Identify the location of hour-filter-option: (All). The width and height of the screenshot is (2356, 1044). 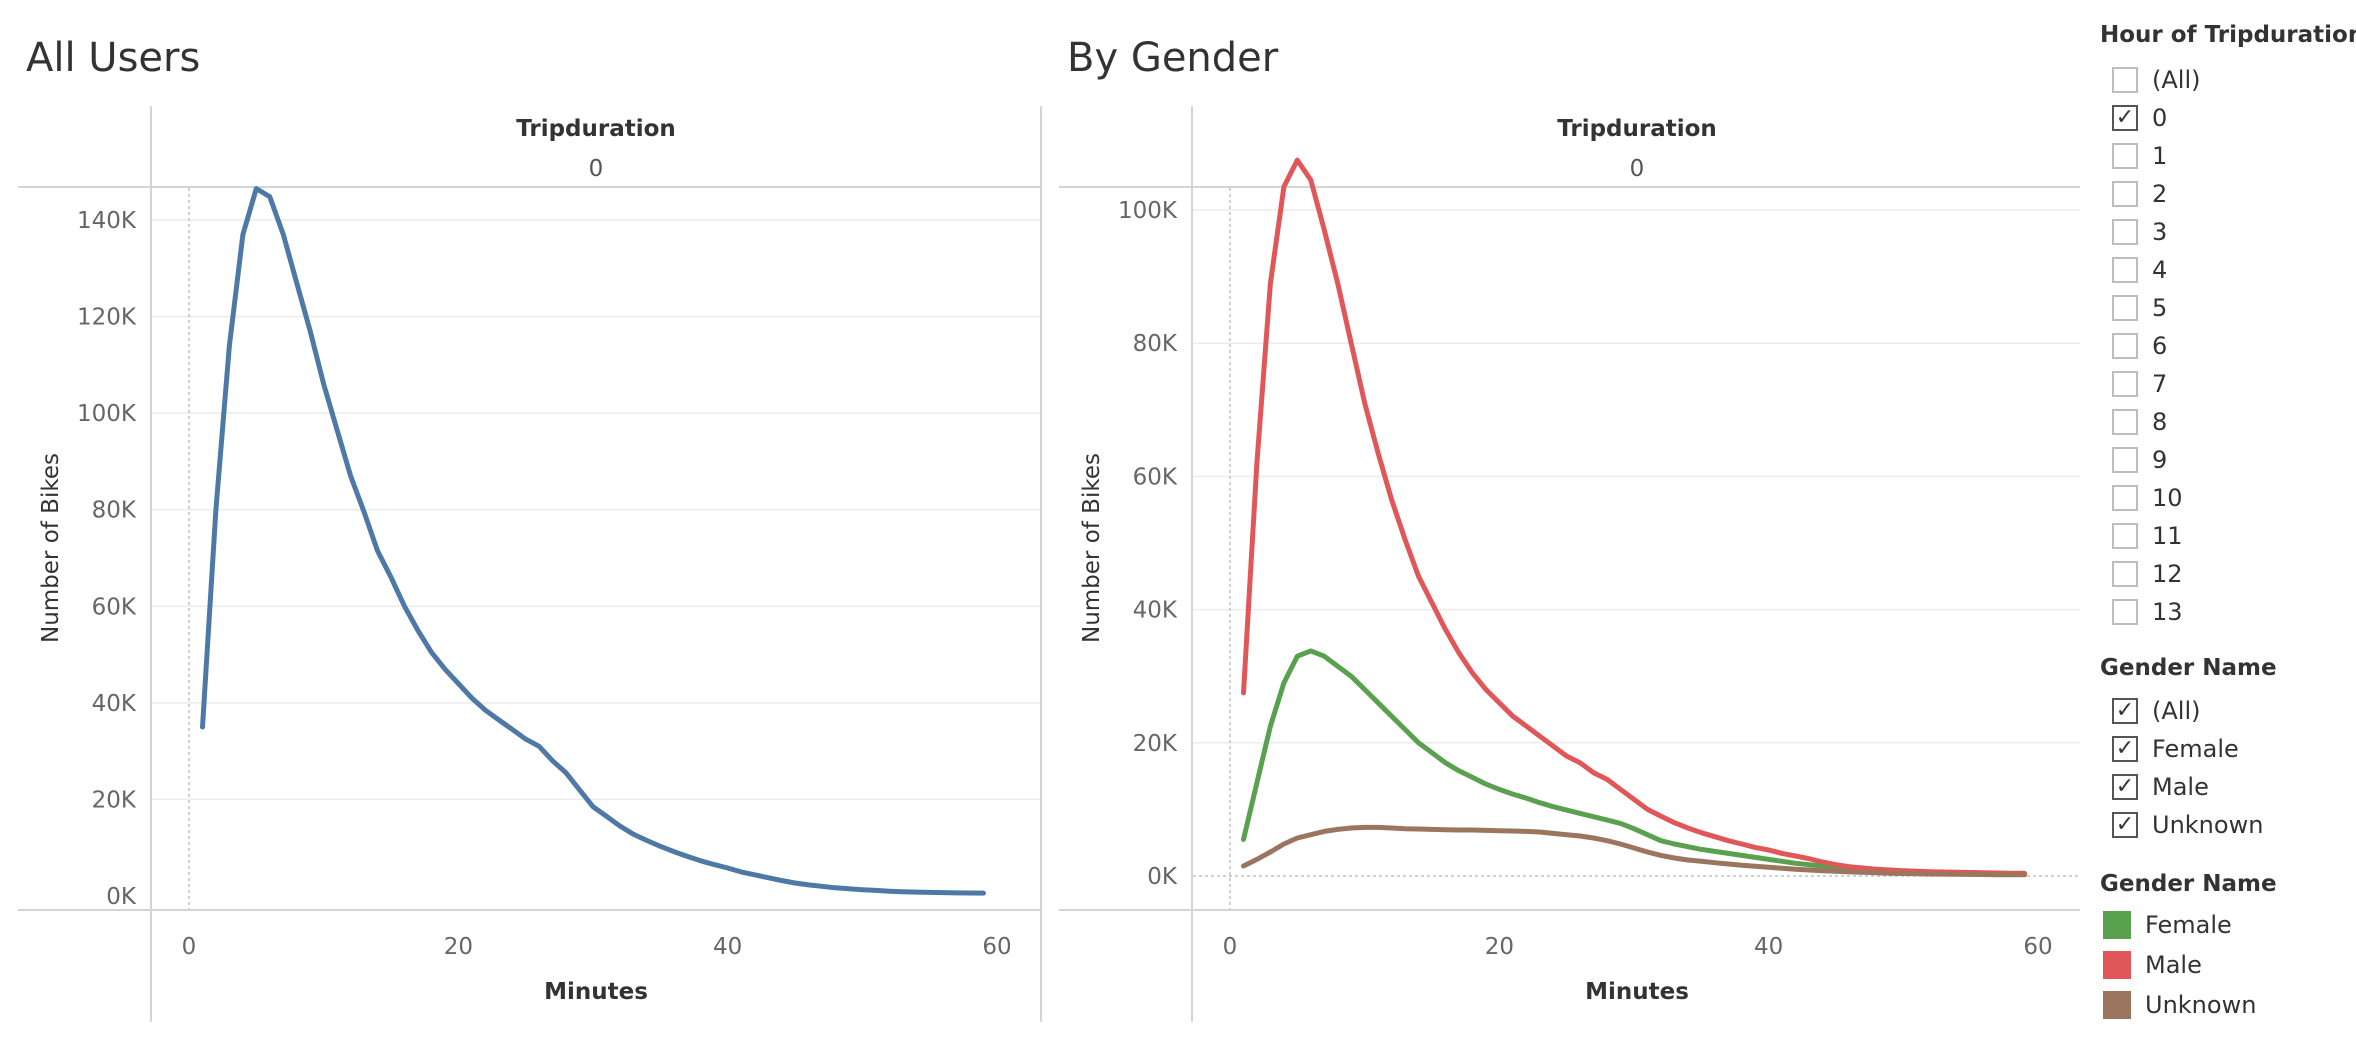
(2156, 80).